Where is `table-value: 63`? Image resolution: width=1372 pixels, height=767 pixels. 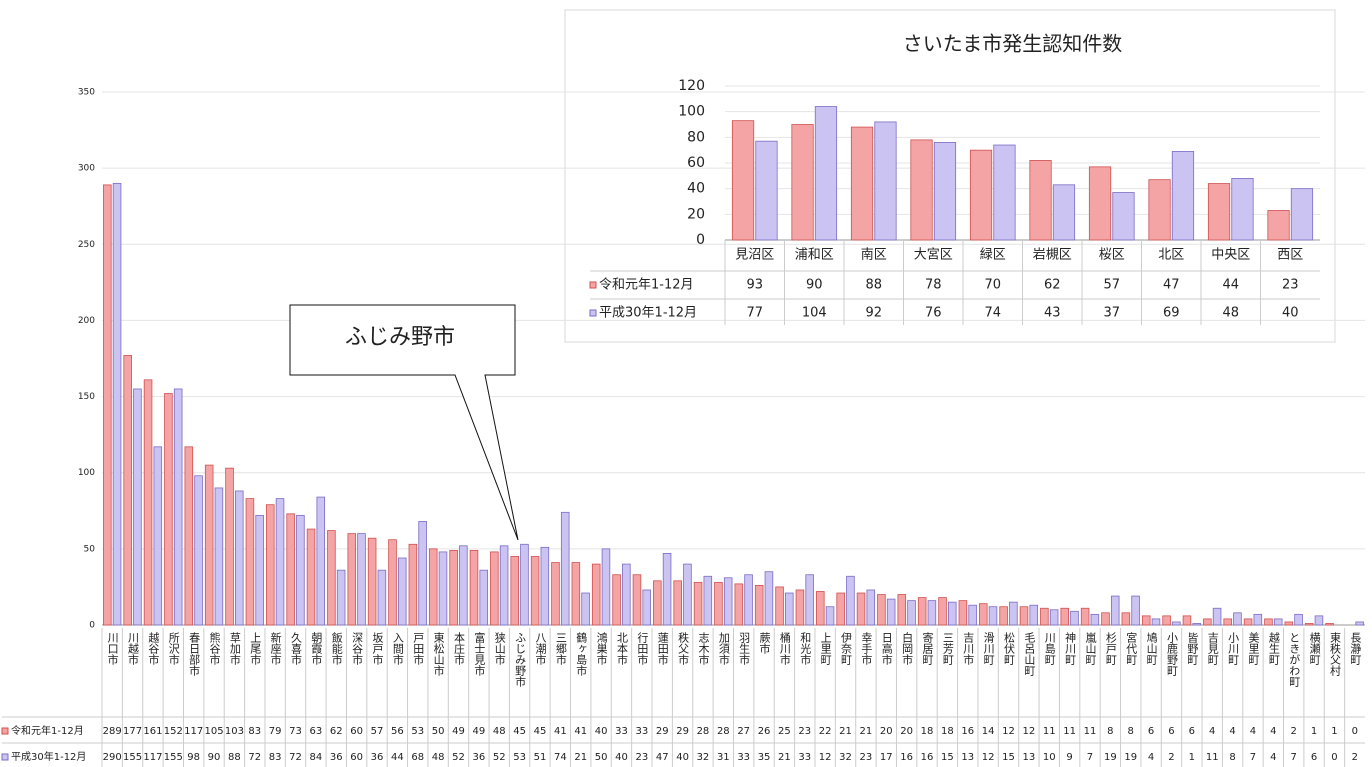 table-value: 63 is located at coordinates (316, 731).